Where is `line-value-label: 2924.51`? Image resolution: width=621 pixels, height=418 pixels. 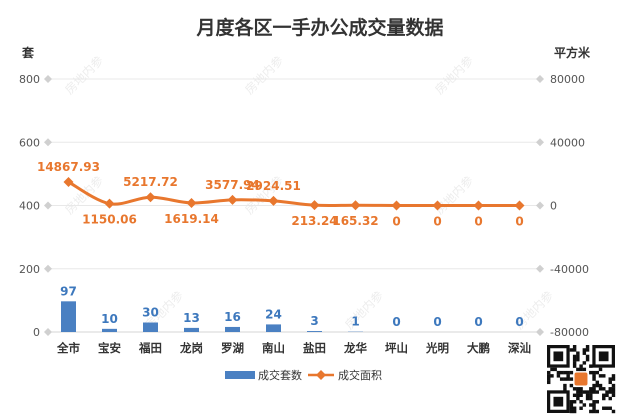 line-value-label: 2924.51 is located at coordinates (273, 186).